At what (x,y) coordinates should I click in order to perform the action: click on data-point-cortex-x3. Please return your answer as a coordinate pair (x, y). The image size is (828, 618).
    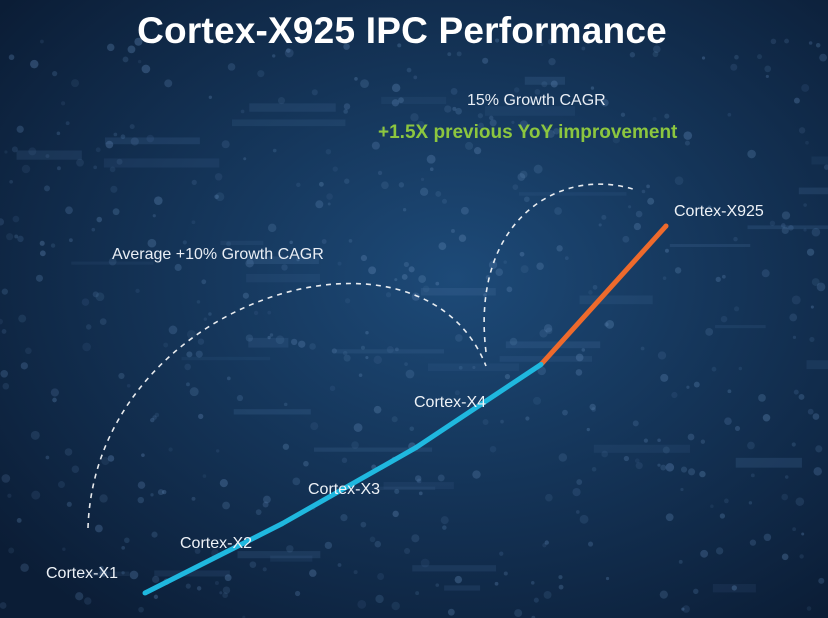
    Looking at the image, I should click on (416, 448).